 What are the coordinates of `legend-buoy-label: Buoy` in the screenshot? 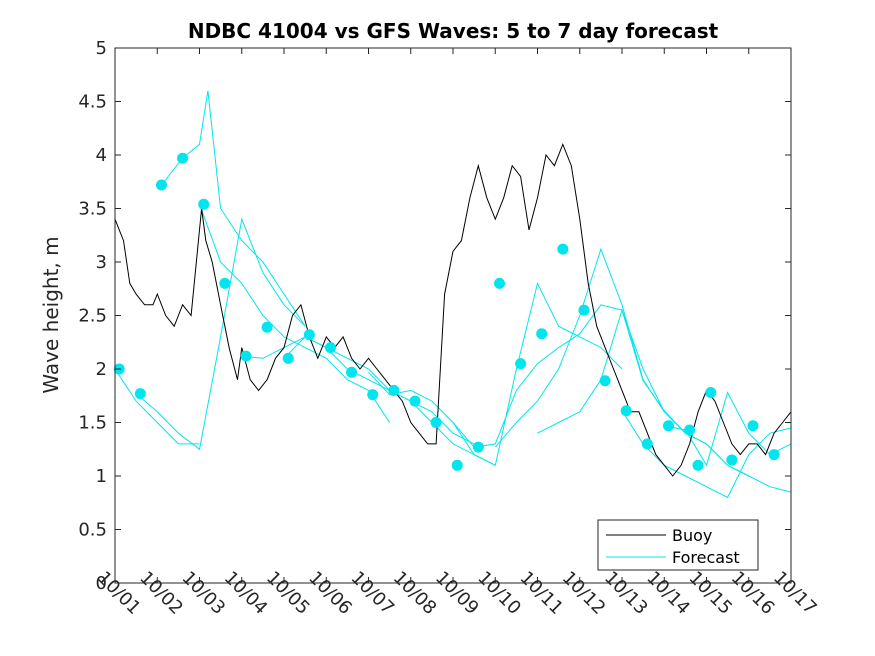 It's located at (692, 535).